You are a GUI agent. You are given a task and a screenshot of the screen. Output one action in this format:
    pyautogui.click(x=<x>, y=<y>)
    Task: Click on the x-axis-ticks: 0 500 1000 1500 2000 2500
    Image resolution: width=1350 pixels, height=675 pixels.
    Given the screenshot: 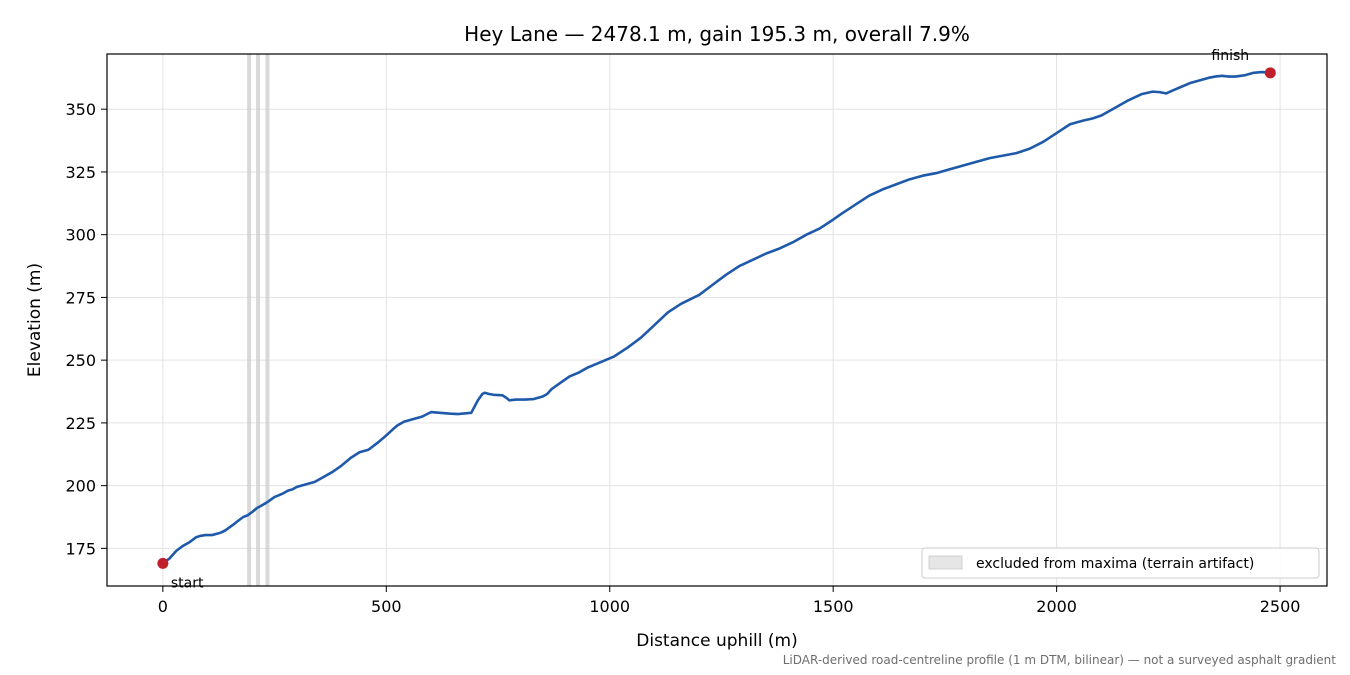 What is the action you would take?
    pyautogui.click(x=729, y=601)
    